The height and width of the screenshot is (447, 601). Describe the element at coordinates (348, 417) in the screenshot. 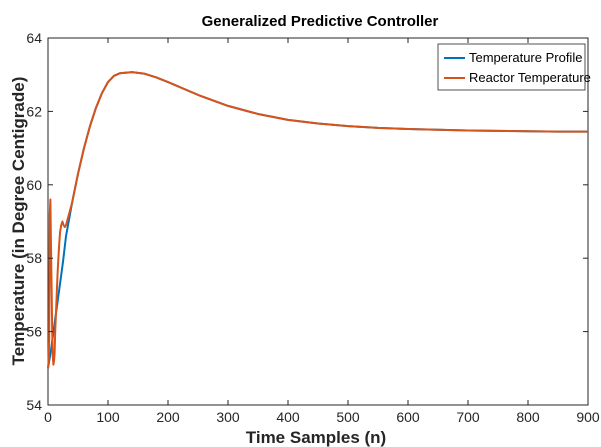

I see `x-tick-label: 500` at that location.